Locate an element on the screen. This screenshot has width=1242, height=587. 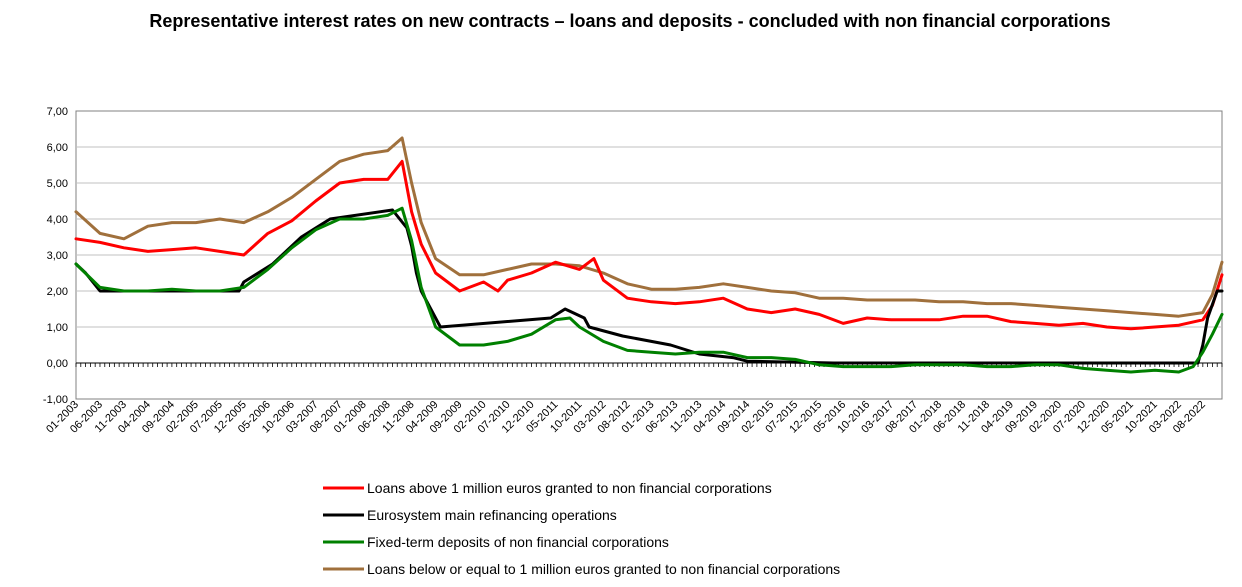
y-tick-label: 7,00 is located at coordinates (57, 112).